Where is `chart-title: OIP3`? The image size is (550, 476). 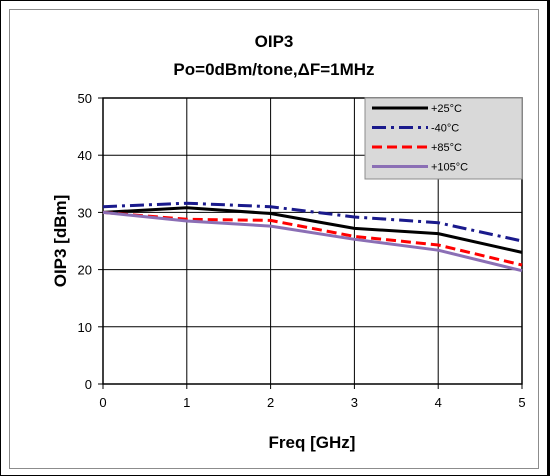 chart-title: OIP3 is located at coordinates (274, 41).